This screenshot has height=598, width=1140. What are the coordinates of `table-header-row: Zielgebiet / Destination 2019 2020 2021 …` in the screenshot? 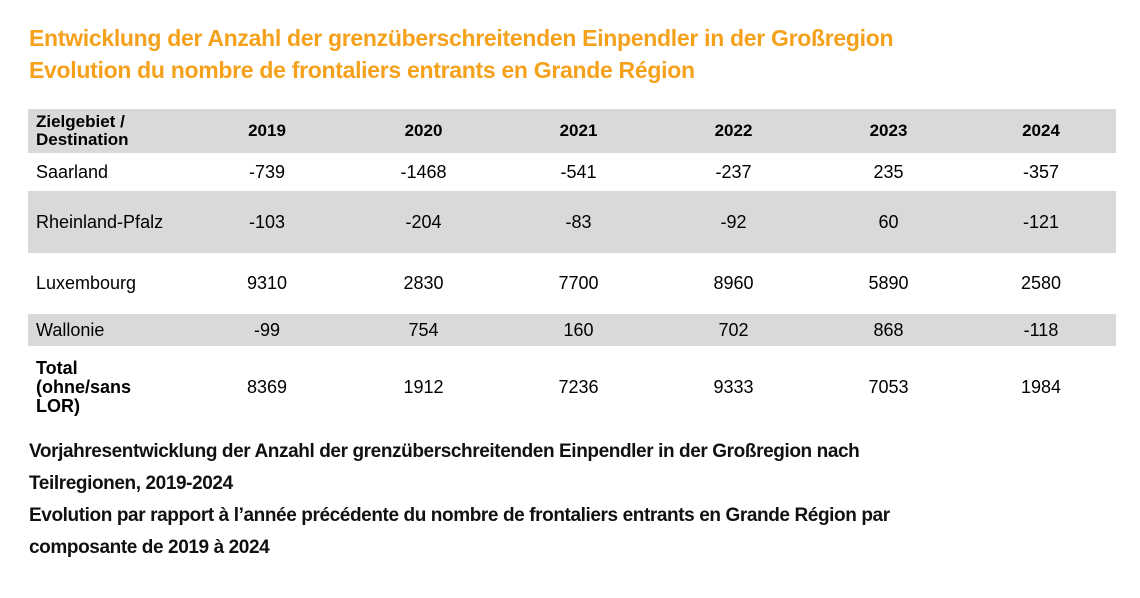 It's located at (572, 131).